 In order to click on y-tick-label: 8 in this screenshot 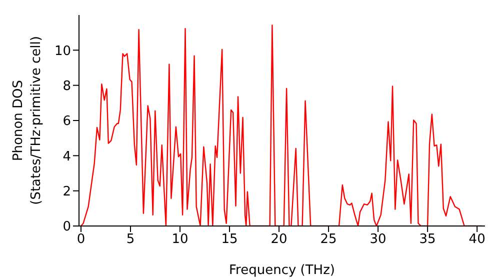, I will do `click(66, 86)`.